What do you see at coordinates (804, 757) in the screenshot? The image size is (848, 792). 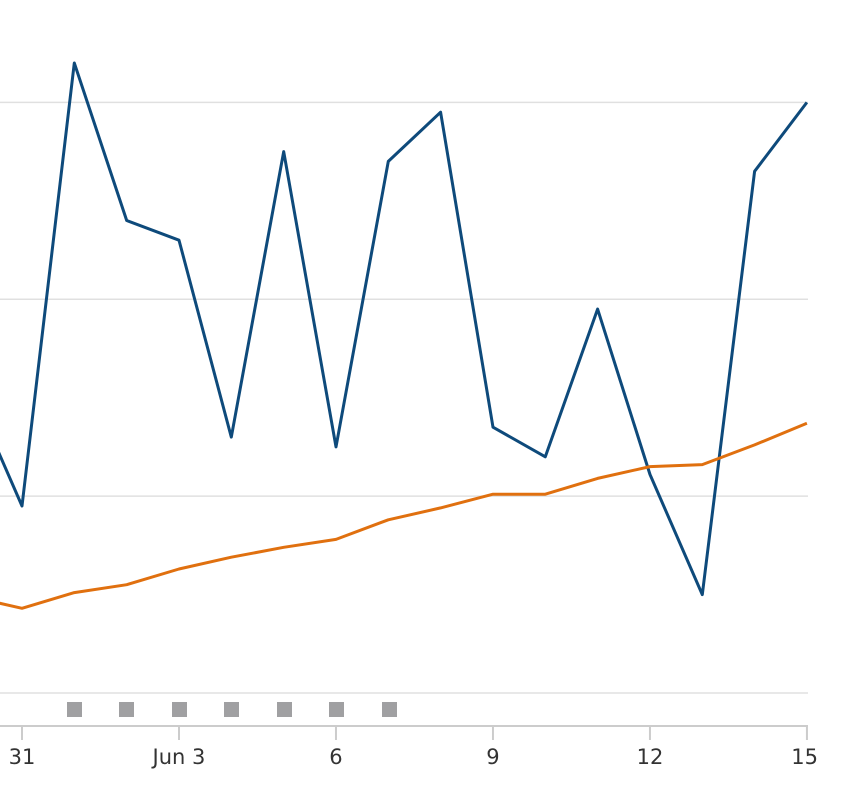 I see `x-tick-label: 15` at bounding box center [804, 757].